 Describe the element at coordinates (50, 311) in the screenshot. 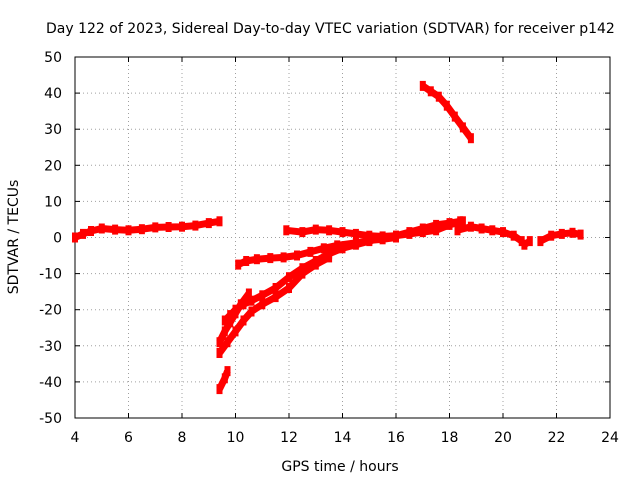

I see `y-tick-label: -20` at that location.